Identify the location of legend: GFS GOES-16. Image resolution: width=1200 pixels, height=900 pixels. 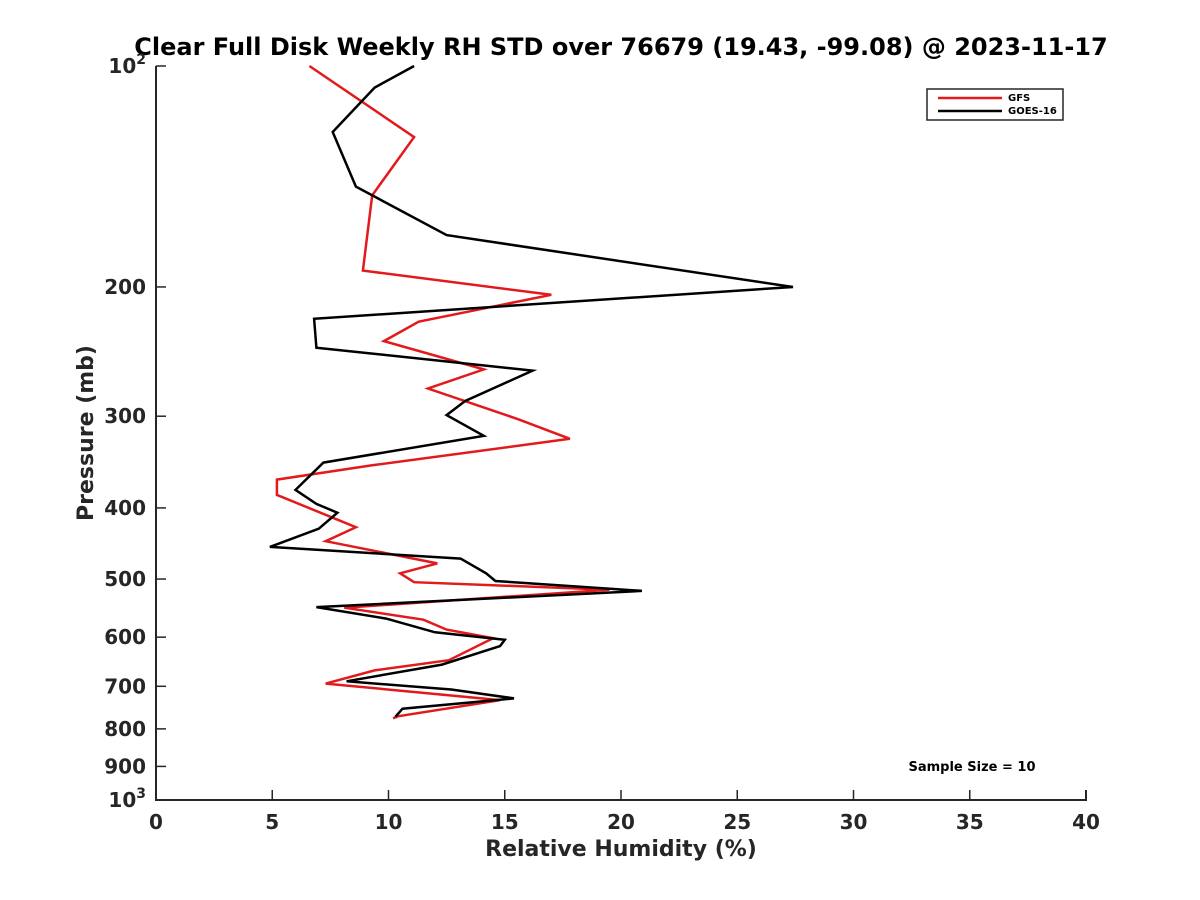
(995, 104).